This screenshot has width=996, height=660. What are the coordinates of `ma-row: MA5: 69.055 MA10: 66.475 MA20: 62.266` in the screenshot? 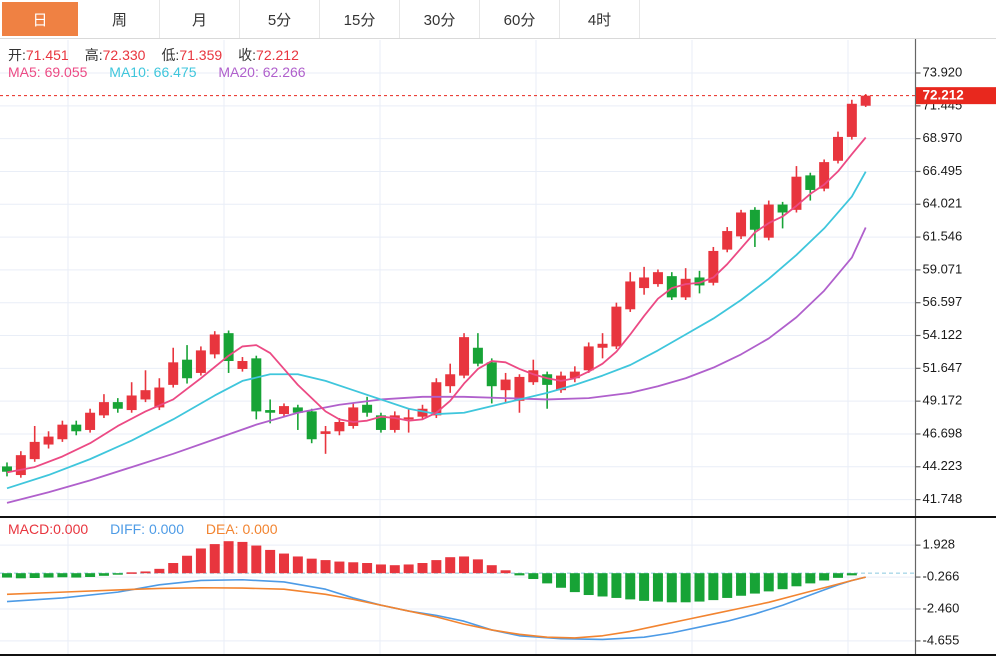 It's located at (166, 72).